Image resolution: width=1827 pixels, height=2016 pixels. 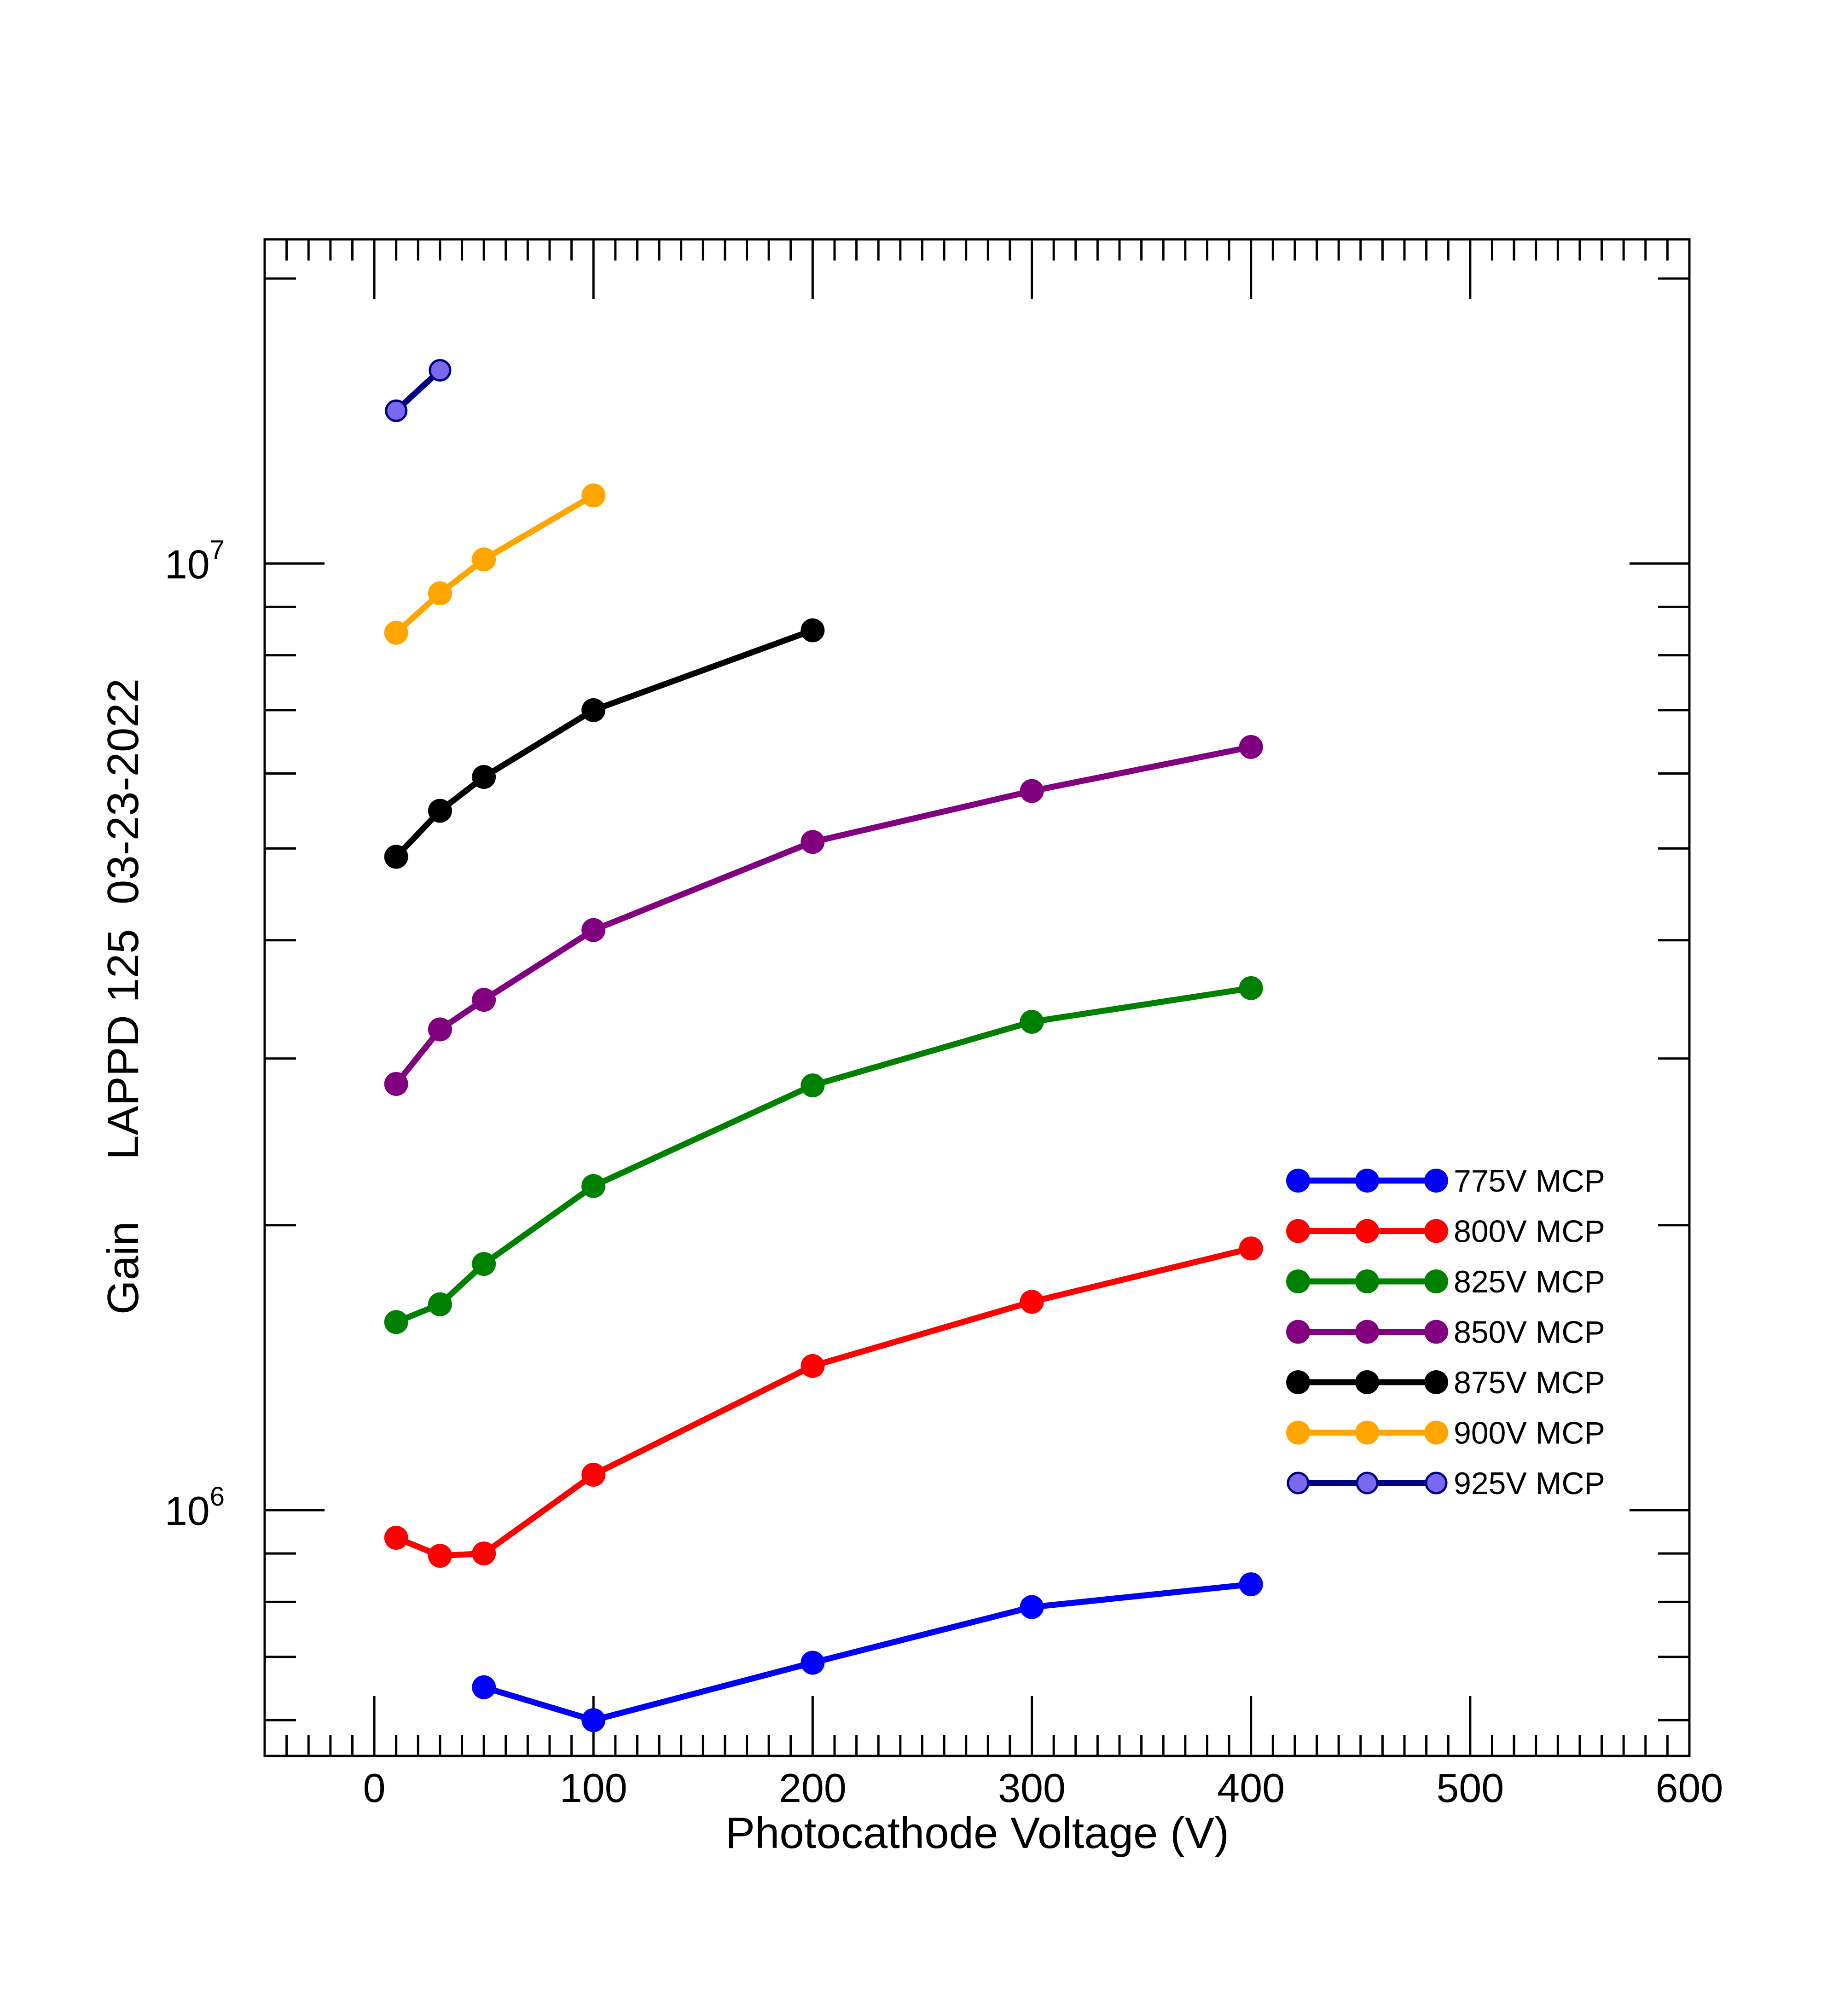 What do you see at coordinates (1251, 1788) in the screenshot?
I see `x-tick-label: 400` at bounding box center [1251, 1788].